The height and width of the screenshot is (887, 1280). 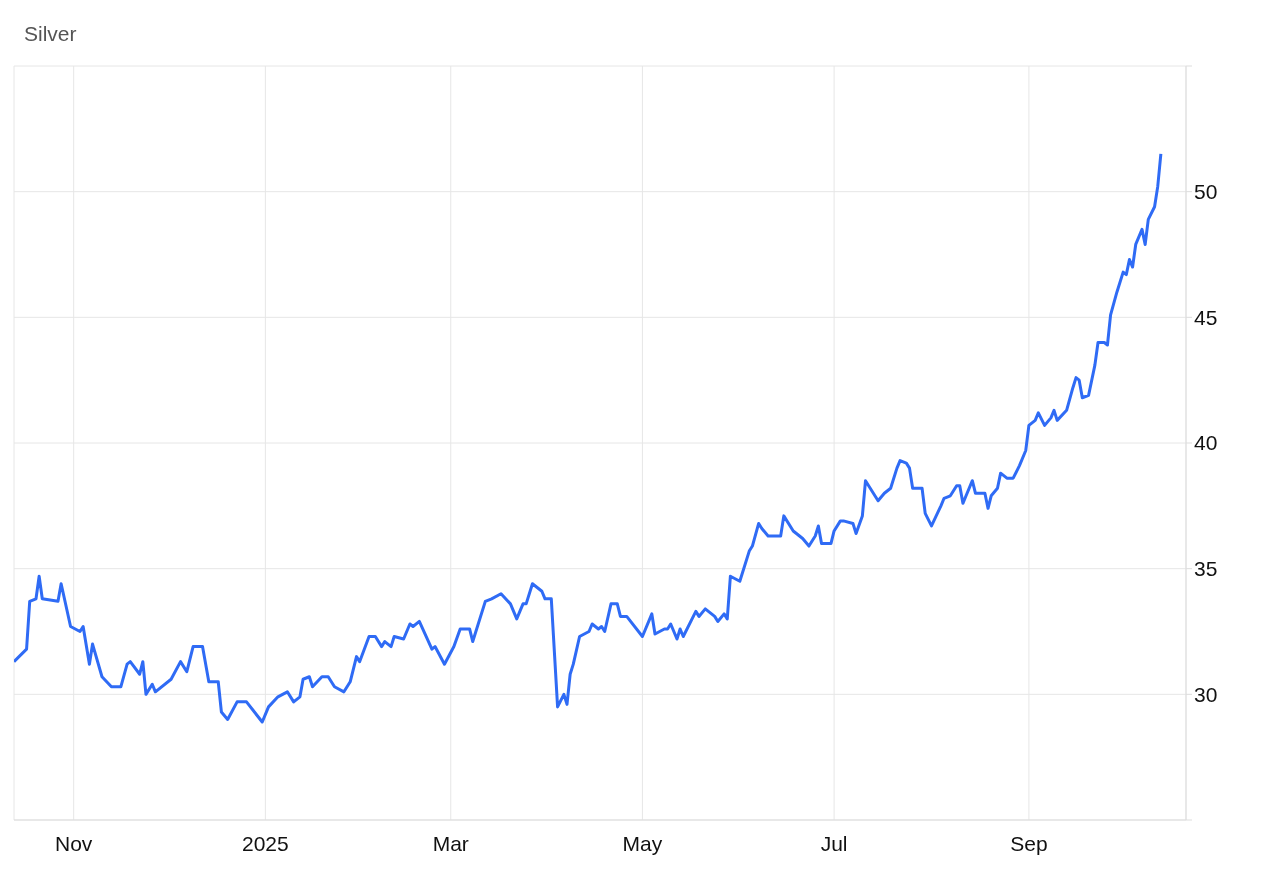 What do you see at coordinates (265, 843) in the screenshot?
I see `x-tick-label: 2025` at bounding box center [265, 843].